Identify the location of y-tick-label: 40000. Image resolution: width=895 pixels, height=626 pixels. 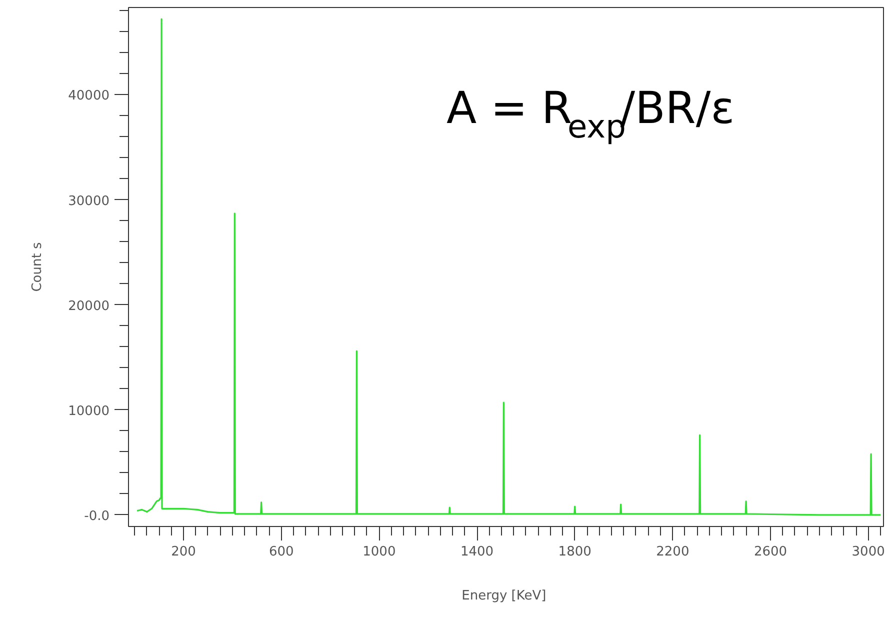
(89, 96).